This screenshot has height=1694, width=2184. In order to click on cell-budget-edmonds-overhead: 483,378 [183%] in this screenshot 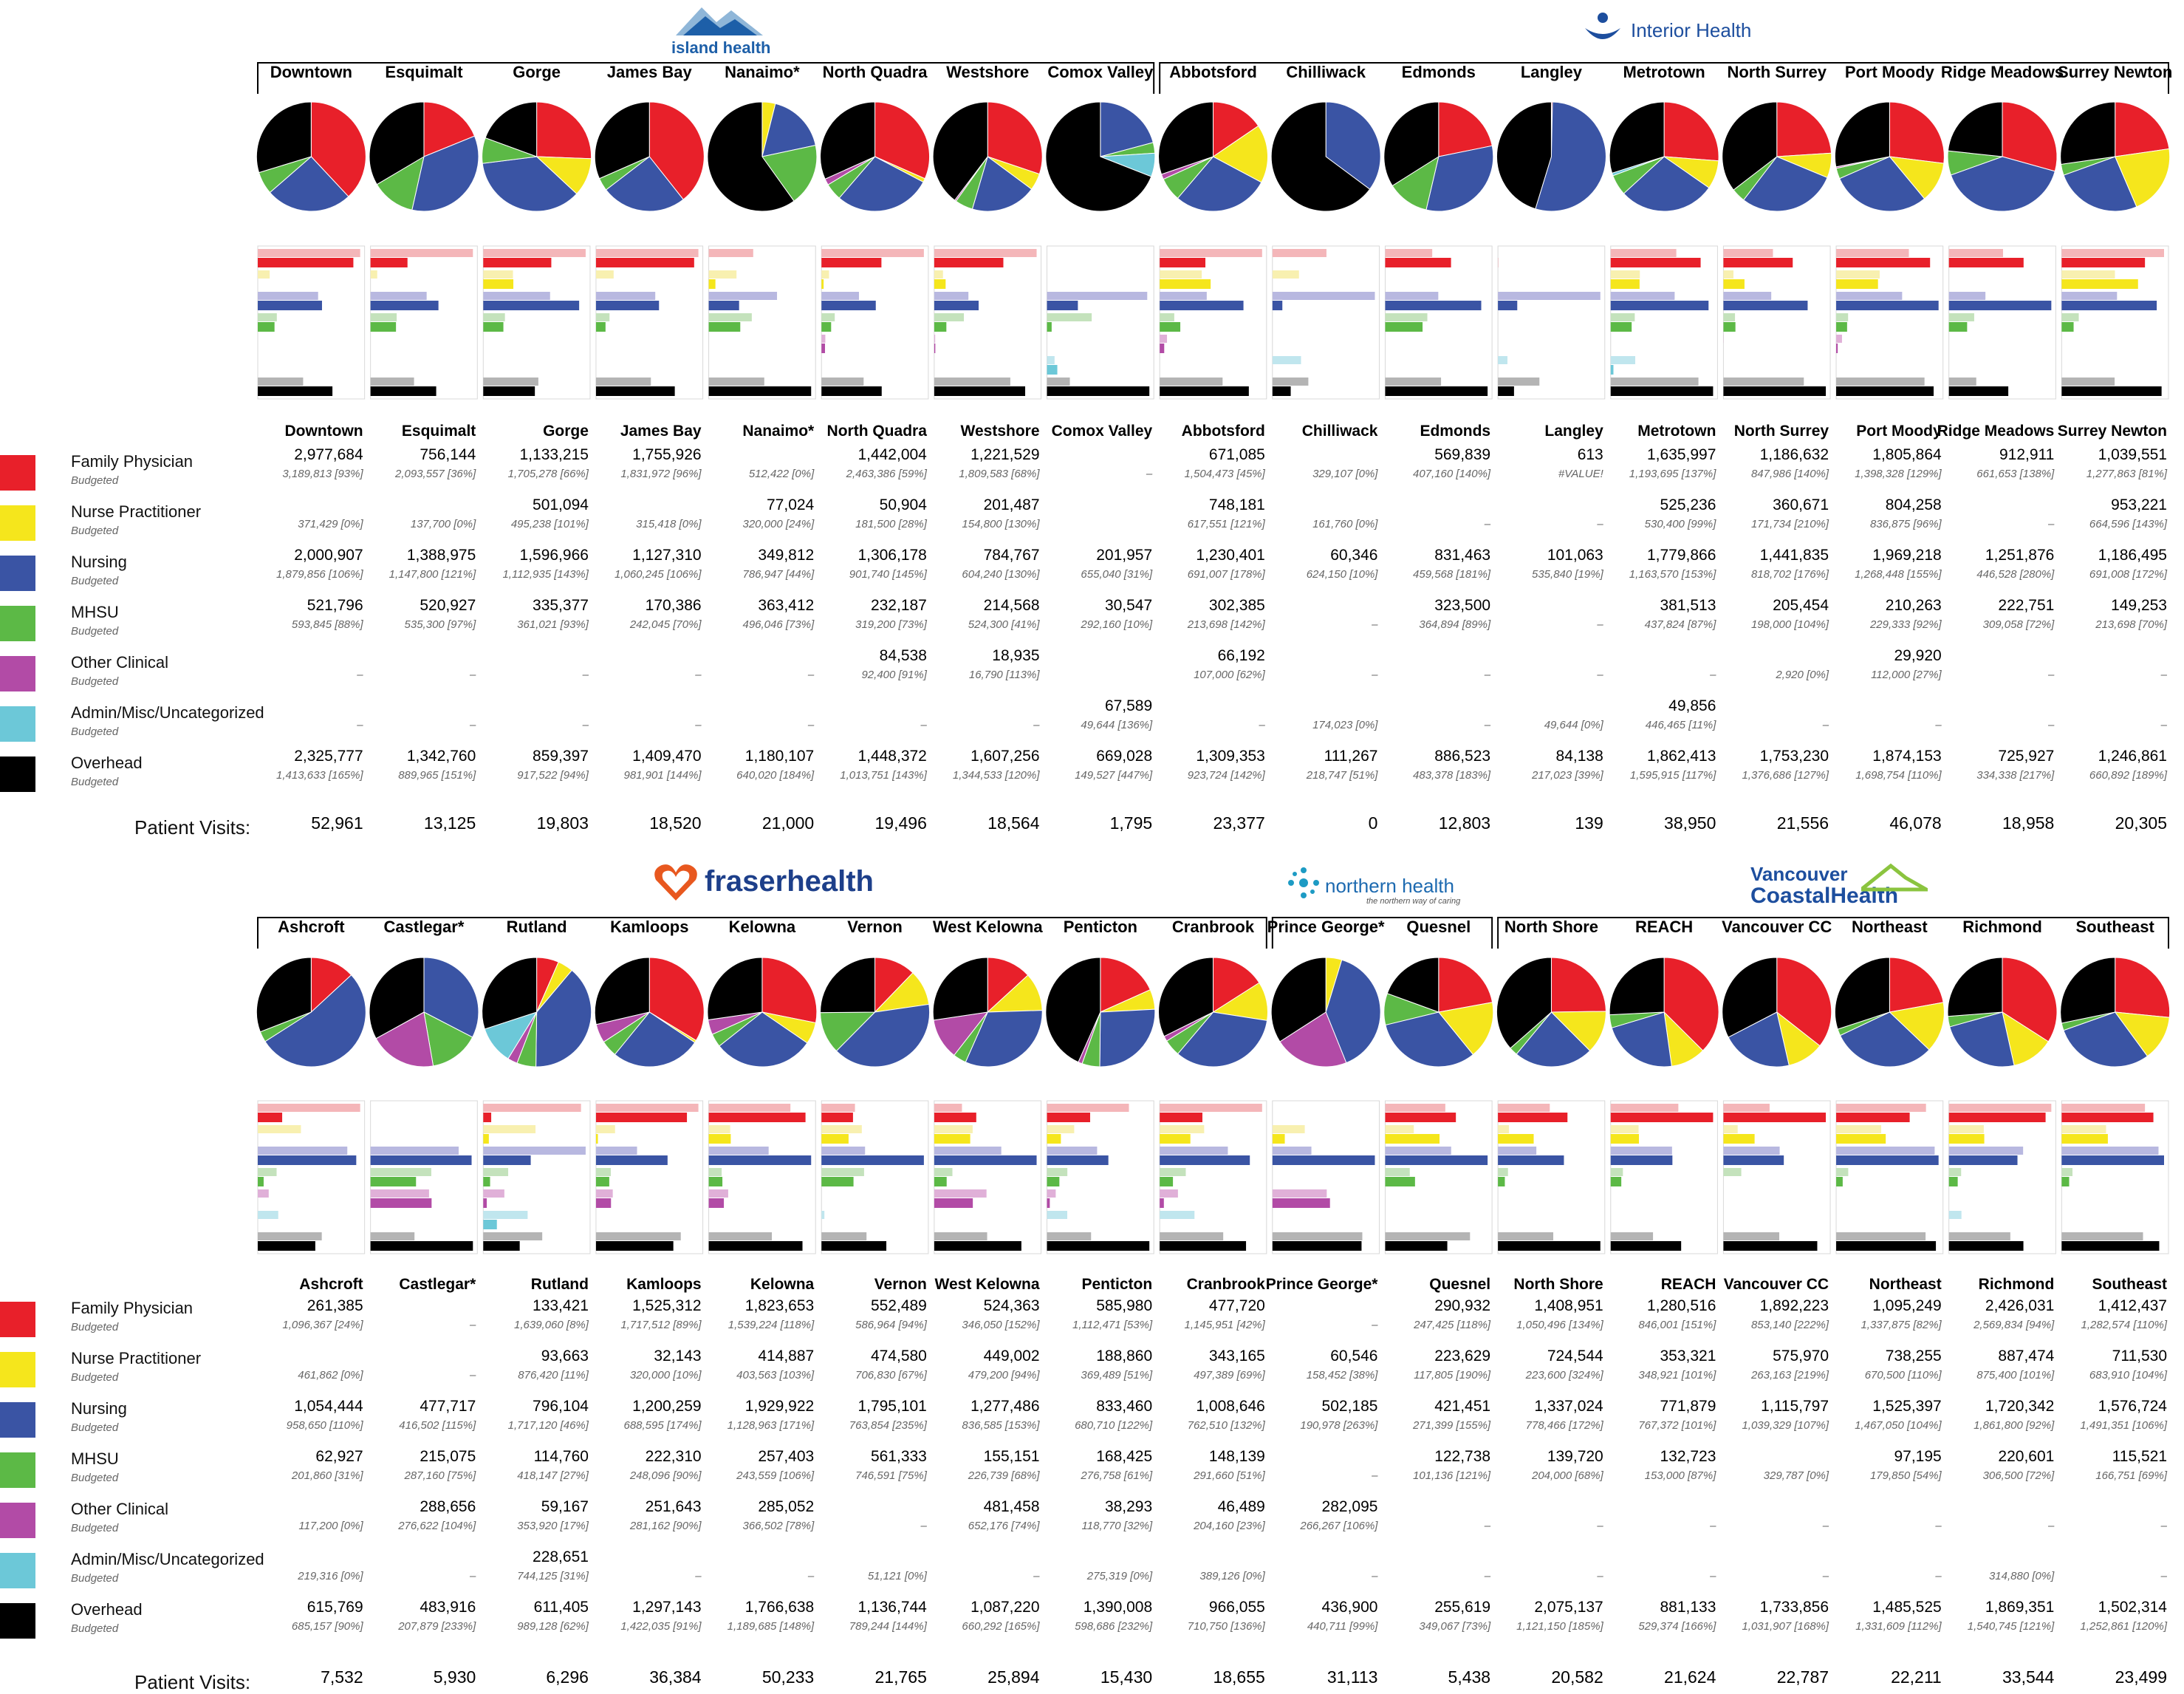, I will do `click(1452, 775)`.